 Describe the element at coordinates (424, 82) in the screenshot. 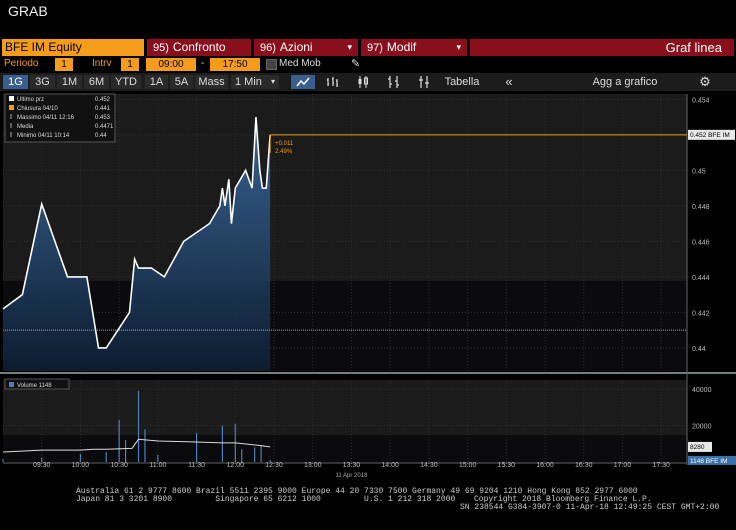

I see `chart-options-icon` at that location.